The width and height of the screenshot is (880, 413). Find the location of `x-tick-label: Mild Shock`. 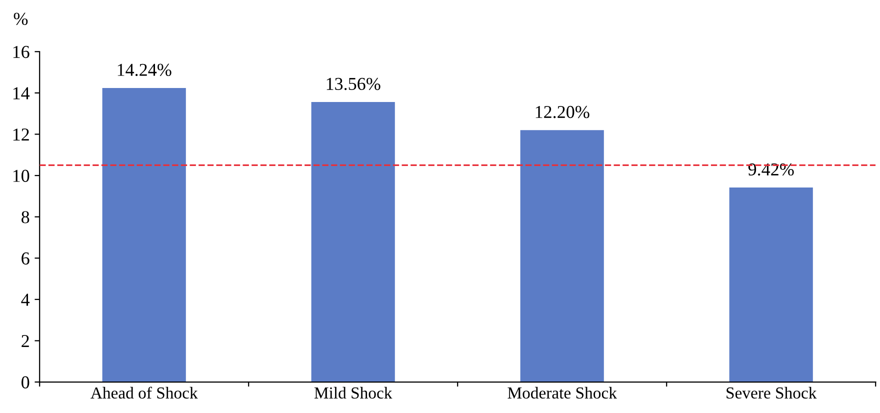

x-tick-label: Mild Shock is located at coordinates (353, 392).